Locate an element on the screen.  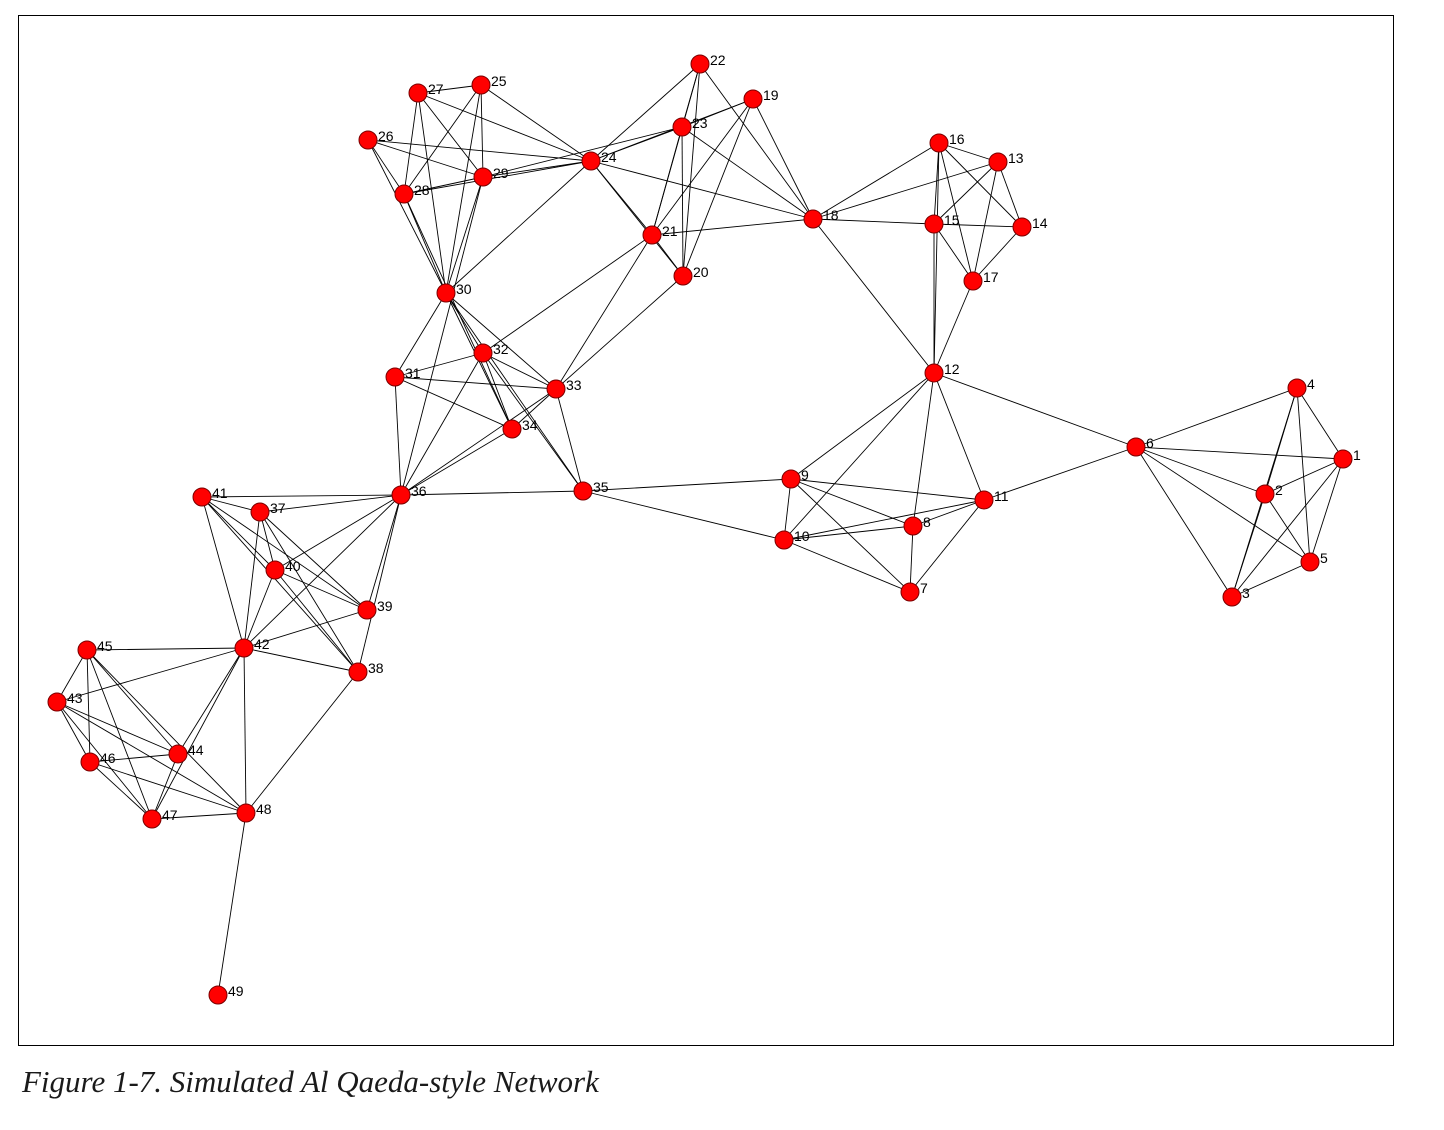
node-29: 29 is located at coordinates (491, 176).